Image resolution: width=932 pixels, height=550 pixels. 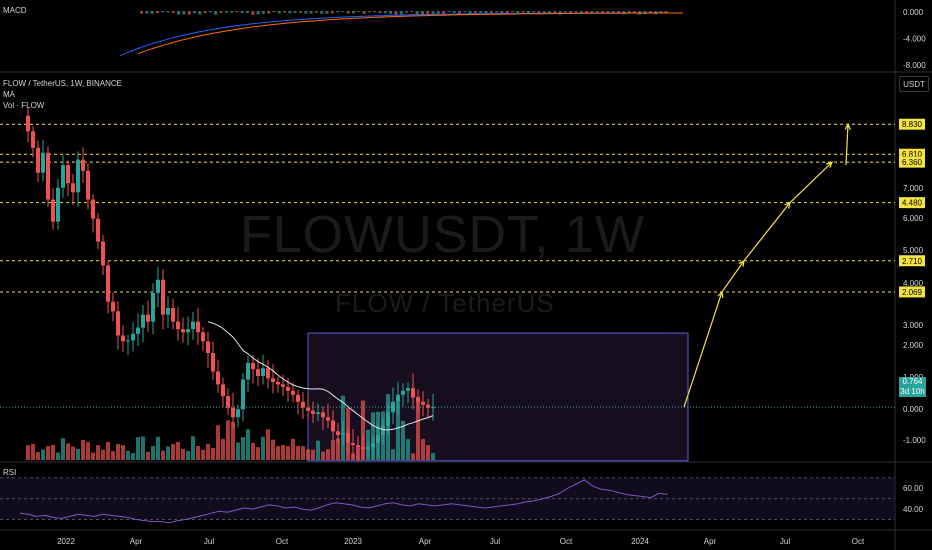 What do you see at coordinates (343, 501) in the screenshot?
I see `rsi-line` at bounding box center [343, 501].